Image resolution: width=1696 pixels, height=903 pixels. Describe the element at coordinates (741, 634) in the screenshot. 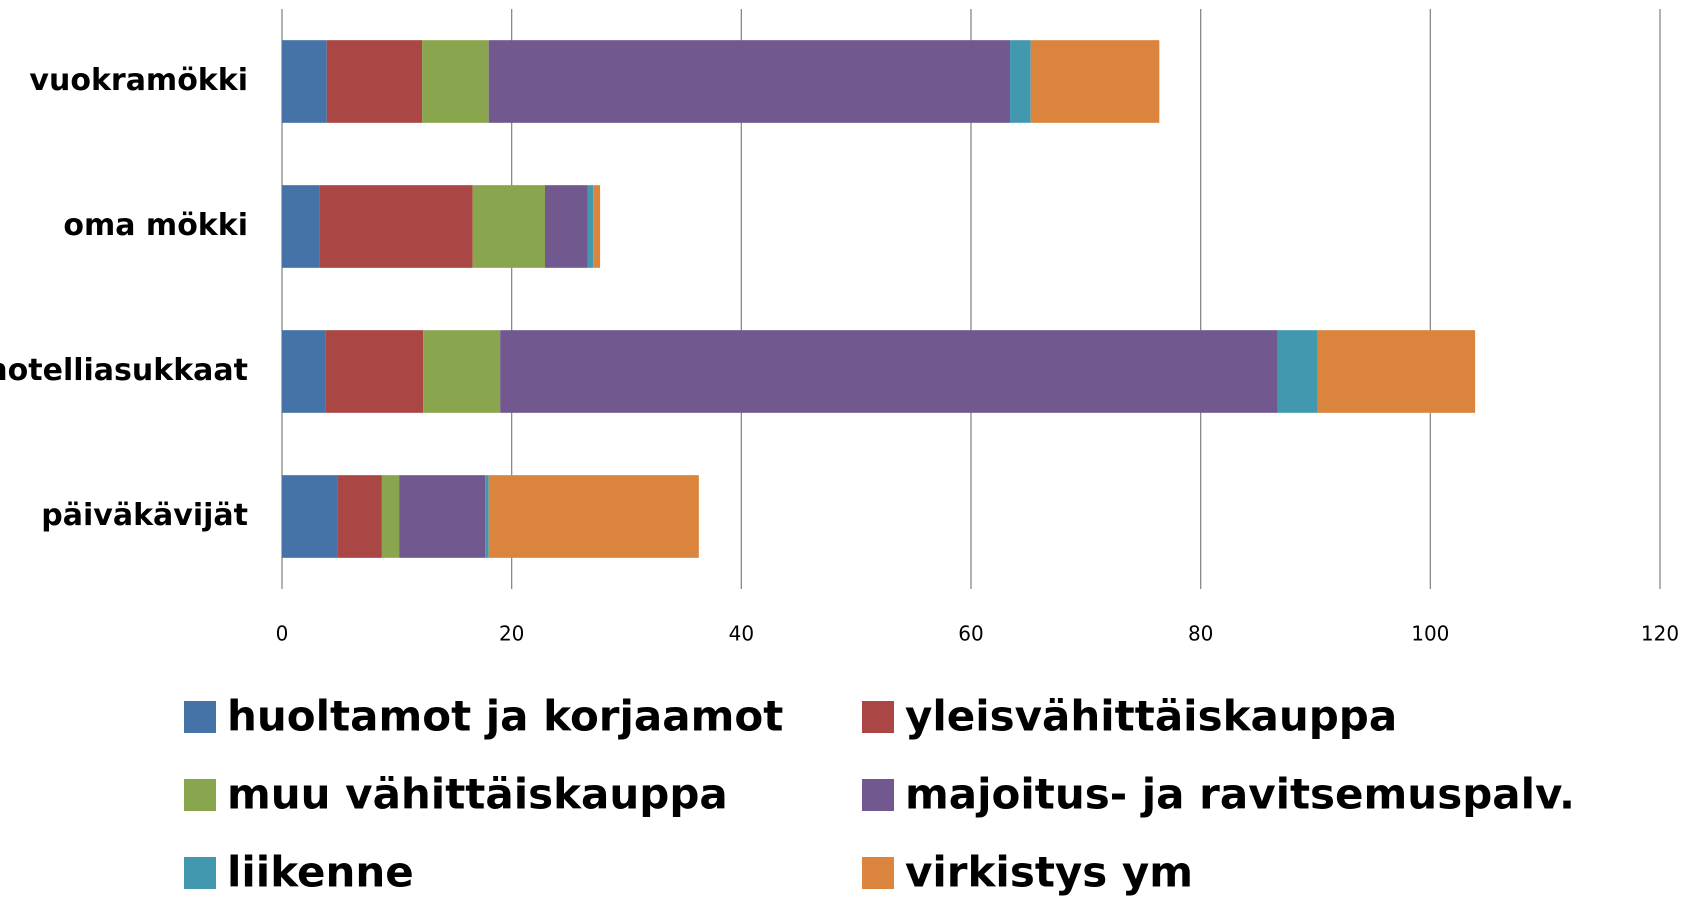

I see `x-tick-label: 40` at that location.